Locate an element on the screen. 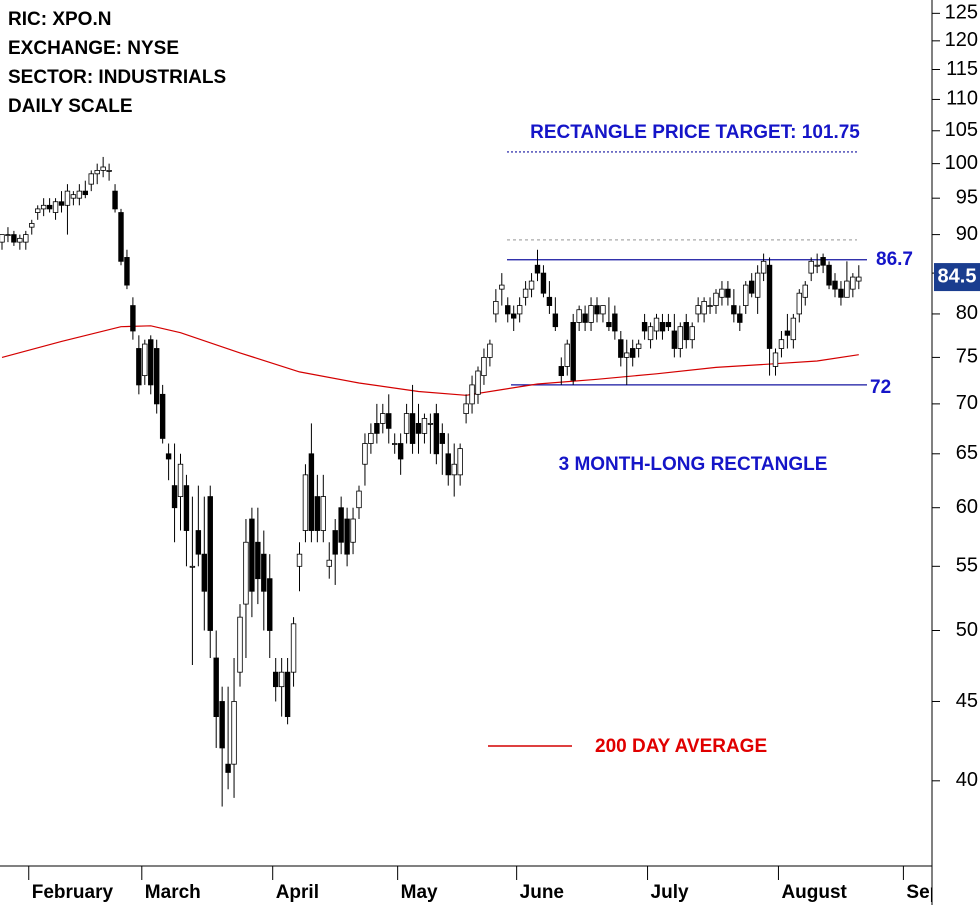  y-tick-label: 55 is located at coordinates (967, 566).